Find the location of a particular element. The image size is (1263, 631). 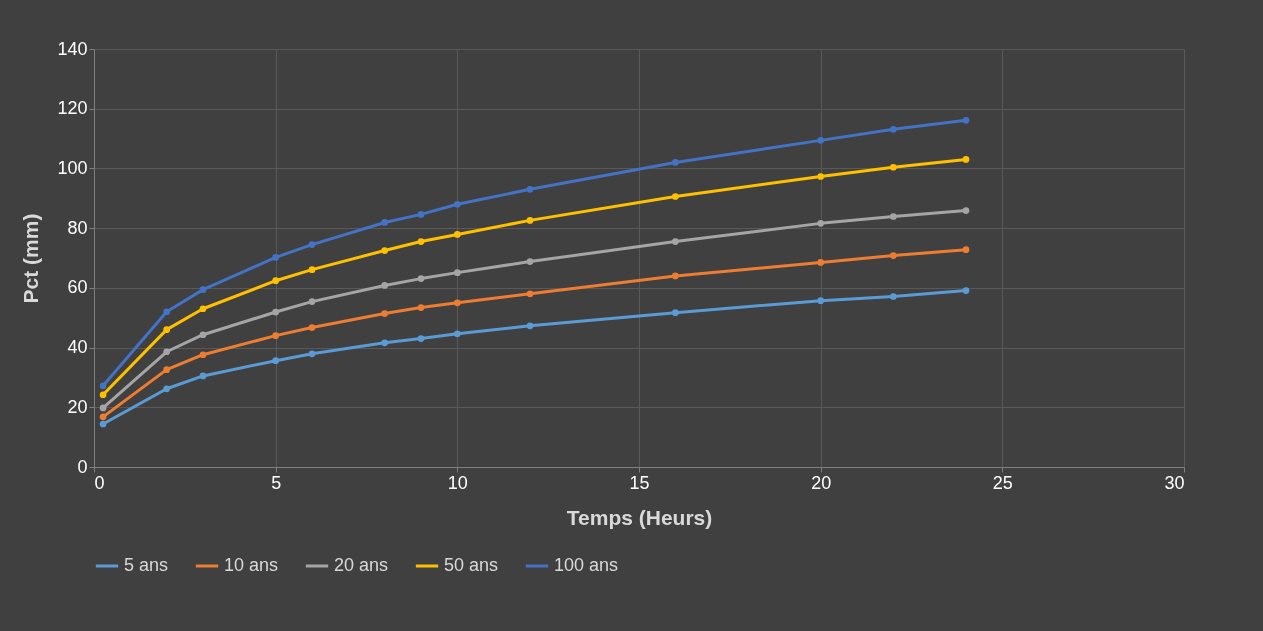

y-tick-label: 20 is located at coordinates (77, 406).